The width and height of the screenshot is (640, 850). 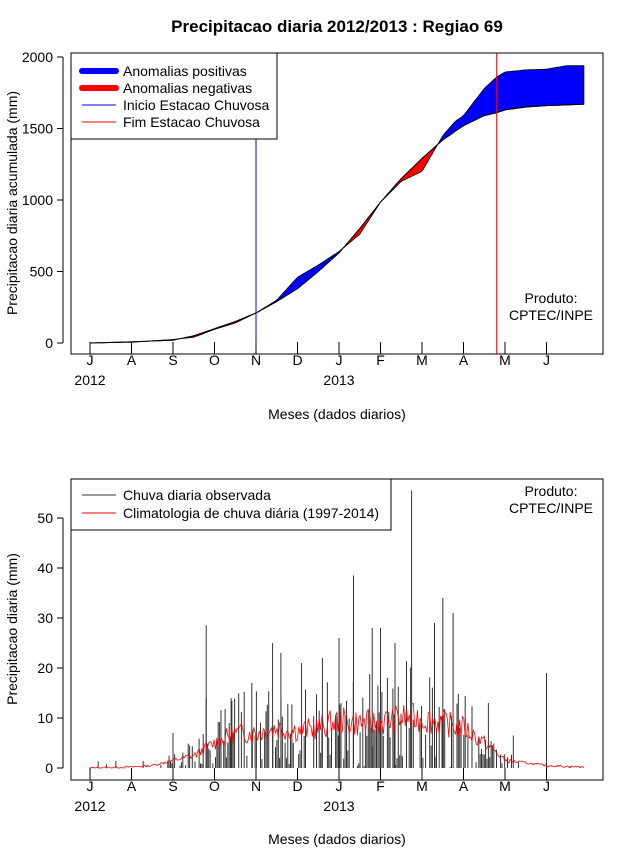 I want to click on daily-annotation: Produto: CPTEC/INPE, so click(x=551, y=499).